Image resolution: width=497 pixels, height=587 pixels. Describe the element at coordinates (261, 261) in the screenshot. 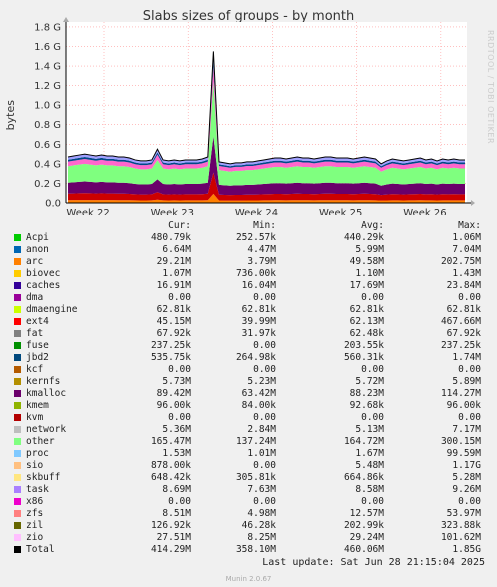

I see `legend-min: 3.79M` at that location.